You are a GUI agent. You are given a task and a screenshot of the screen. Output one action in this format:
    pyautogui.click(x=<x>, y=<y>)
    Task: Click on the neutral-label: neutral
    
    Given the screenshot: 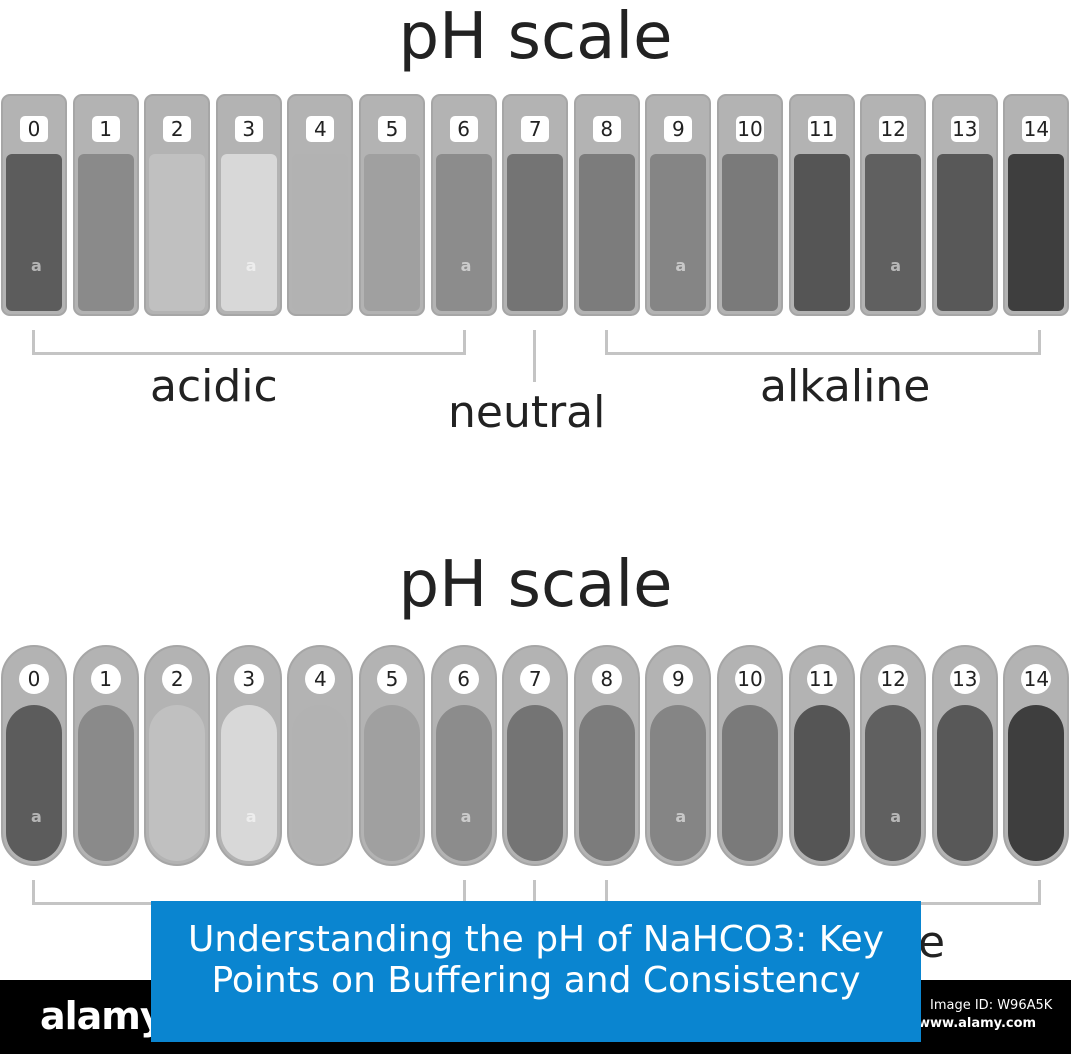 What is the action you would take?
    pyautogui.click(x=527, y=412)
    